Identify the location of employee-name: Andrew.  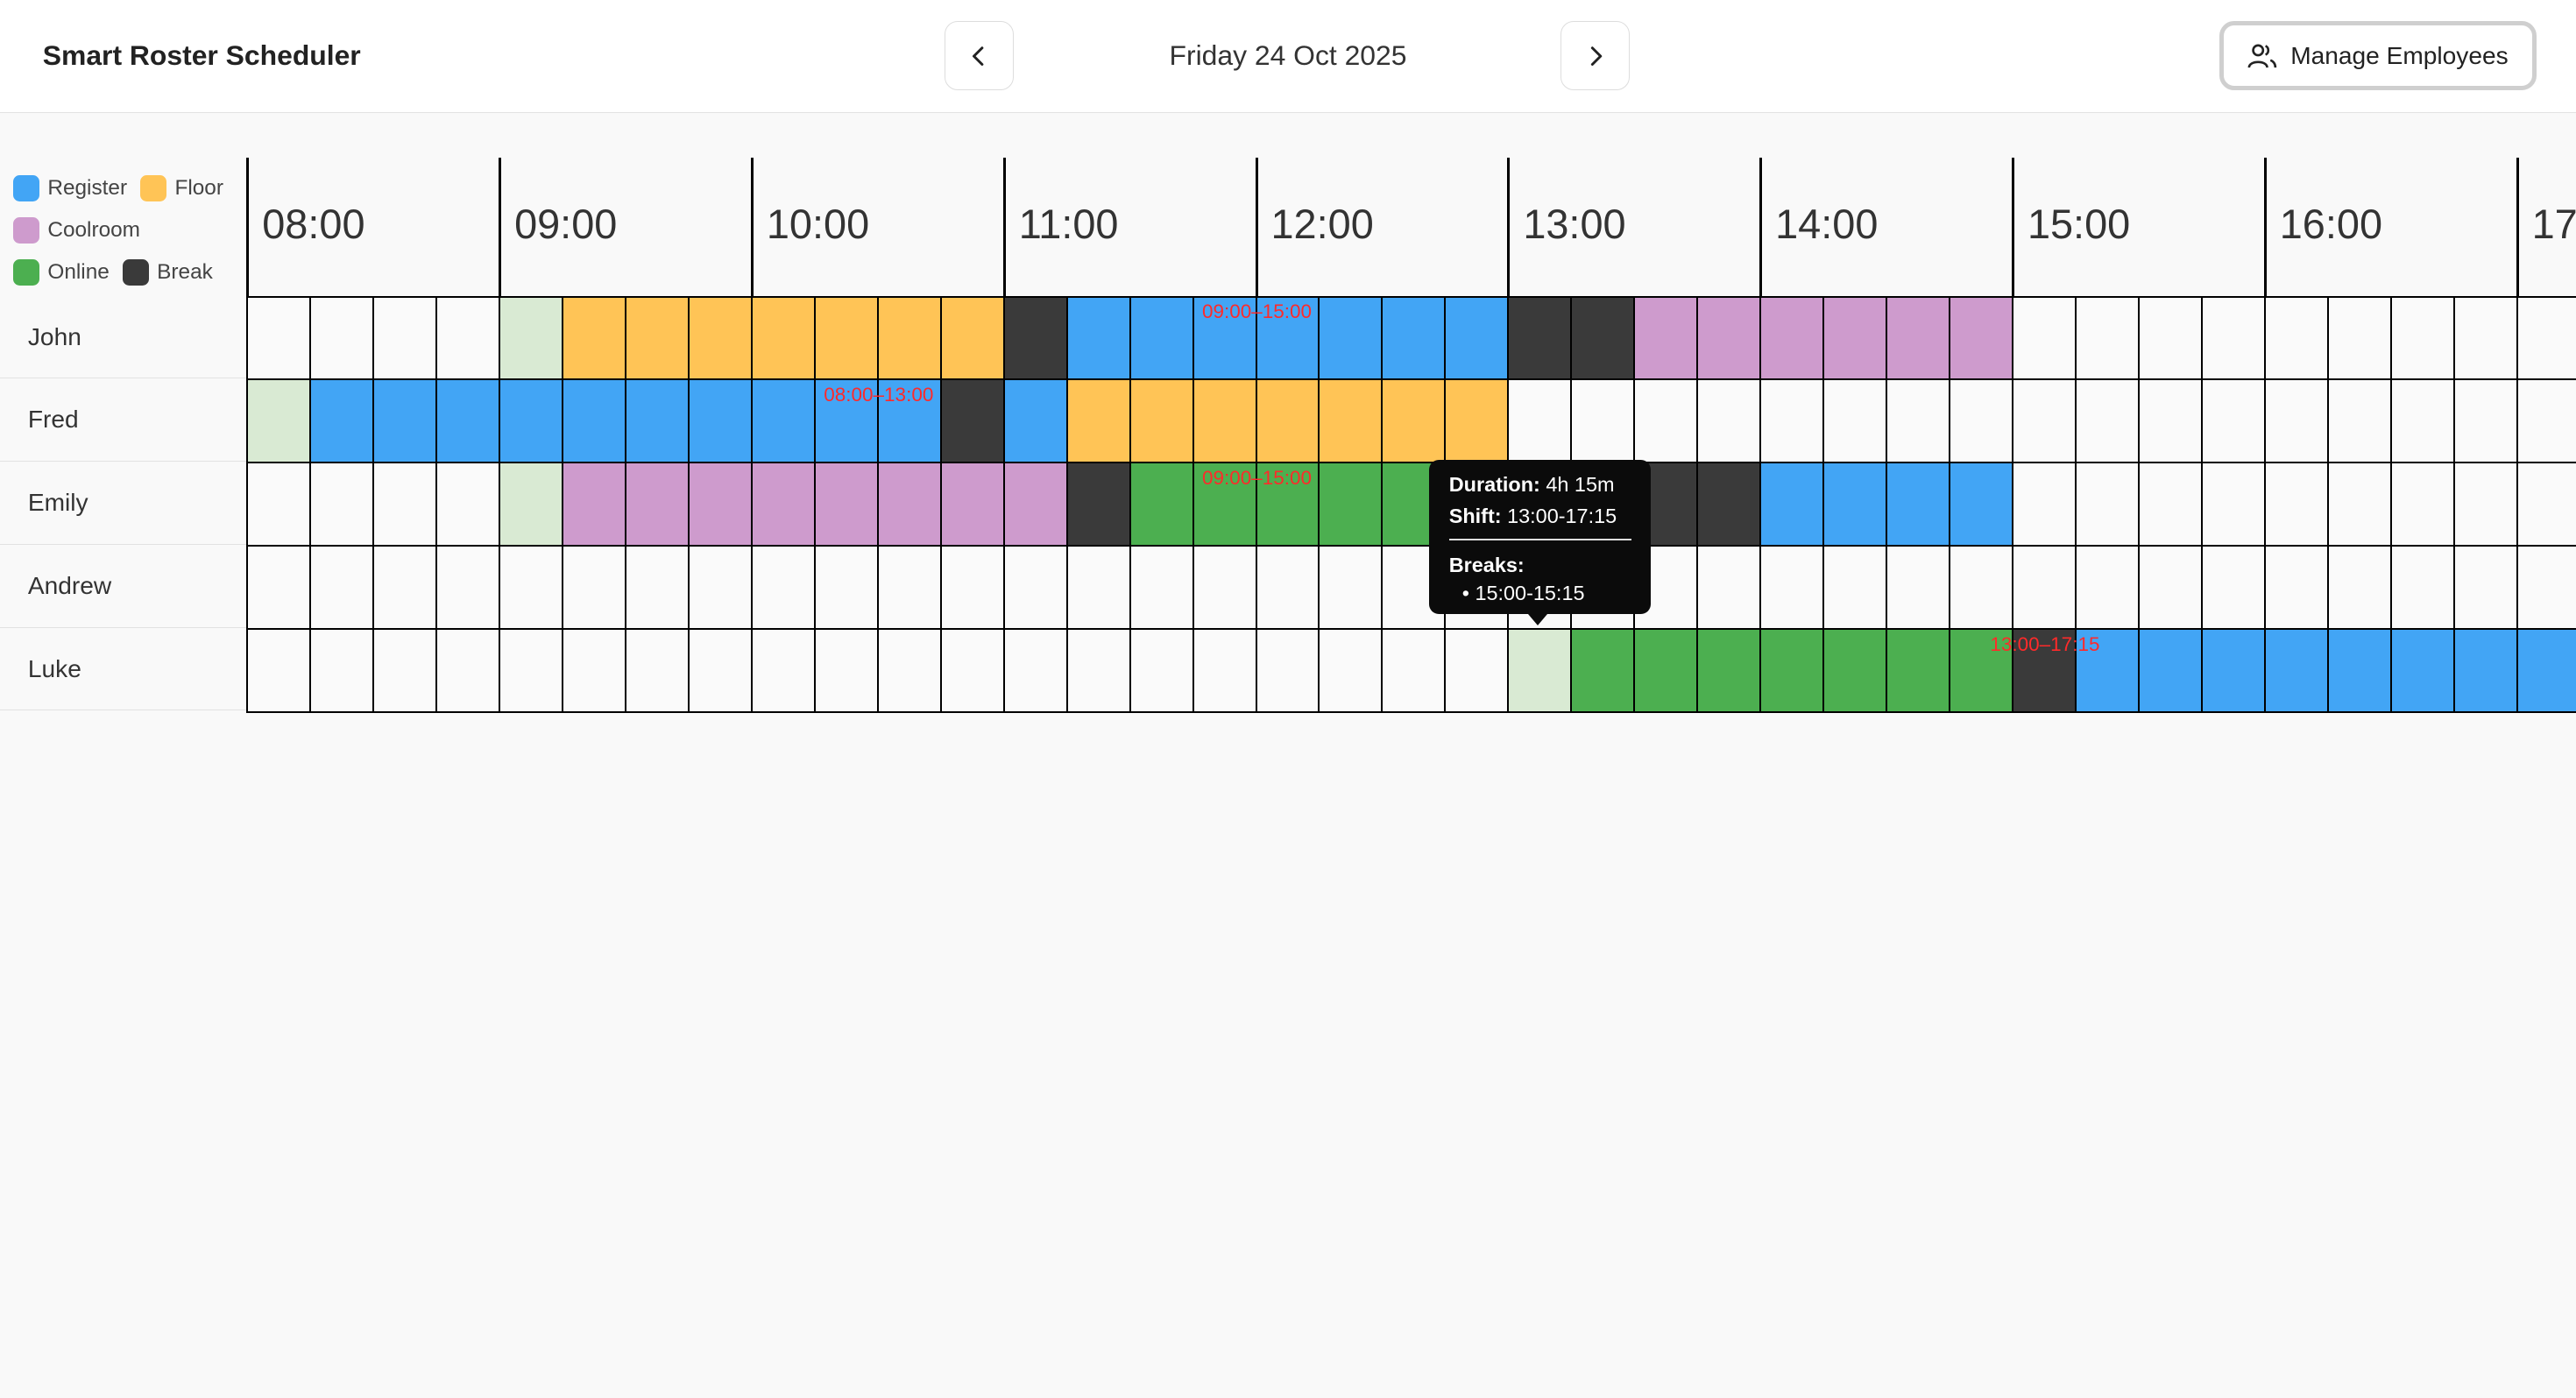
(123, 586).